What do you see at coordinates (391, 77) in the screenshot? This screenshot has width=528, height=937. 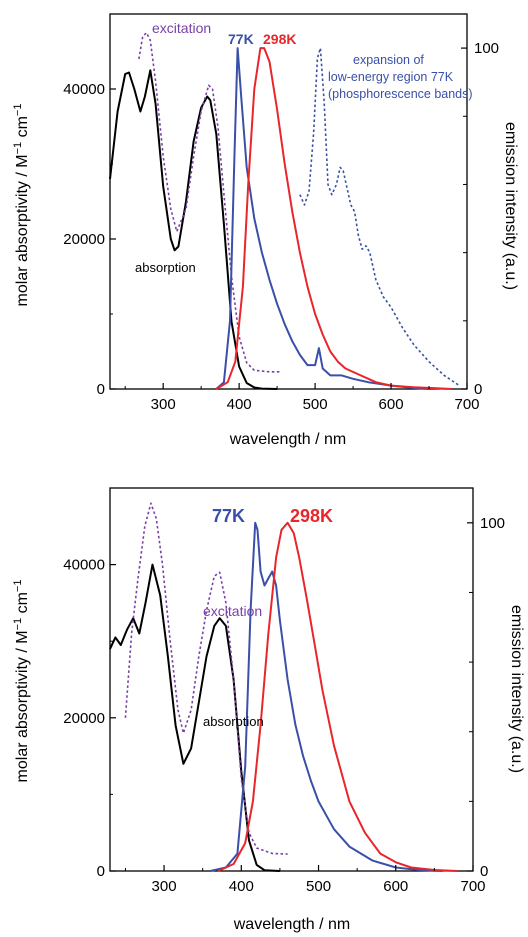 I see `annotation-expansion-line-2: low-energy region 77K` at bounding box center [391, 77].